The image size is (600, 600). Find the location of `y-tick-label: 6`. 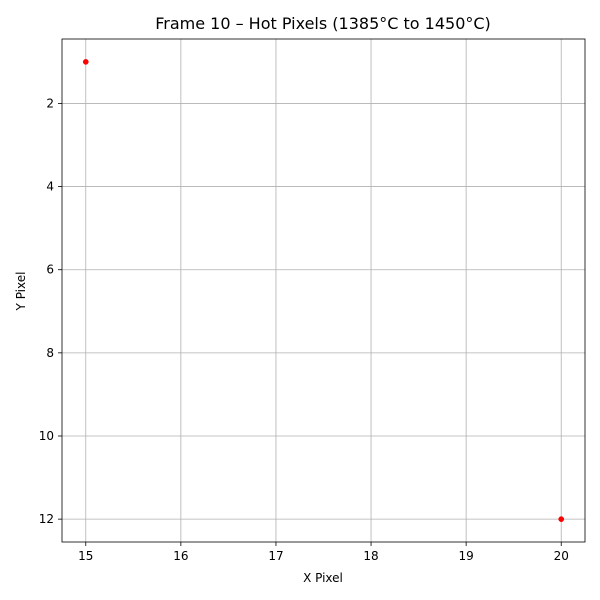

y-tick-label: 6 is located at coordinates (50, 270).